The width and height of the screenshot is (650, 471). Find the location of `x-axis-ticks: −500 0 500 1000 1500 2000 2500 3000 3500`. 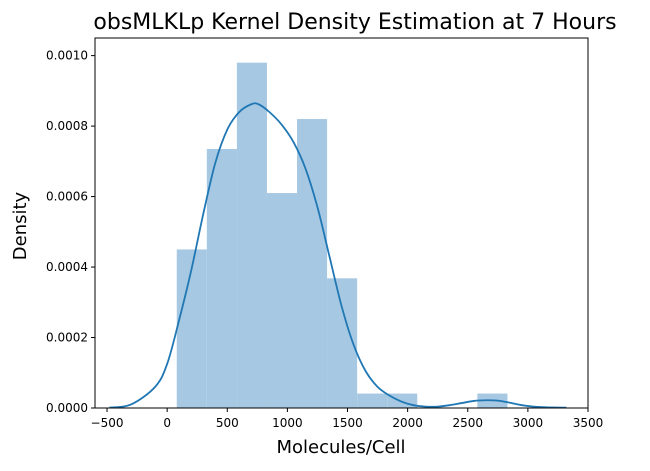

x-axis-ticks: −500 0 500 1000 1500 2000 2500 3000 3500 is located at coordinates (347, 419).